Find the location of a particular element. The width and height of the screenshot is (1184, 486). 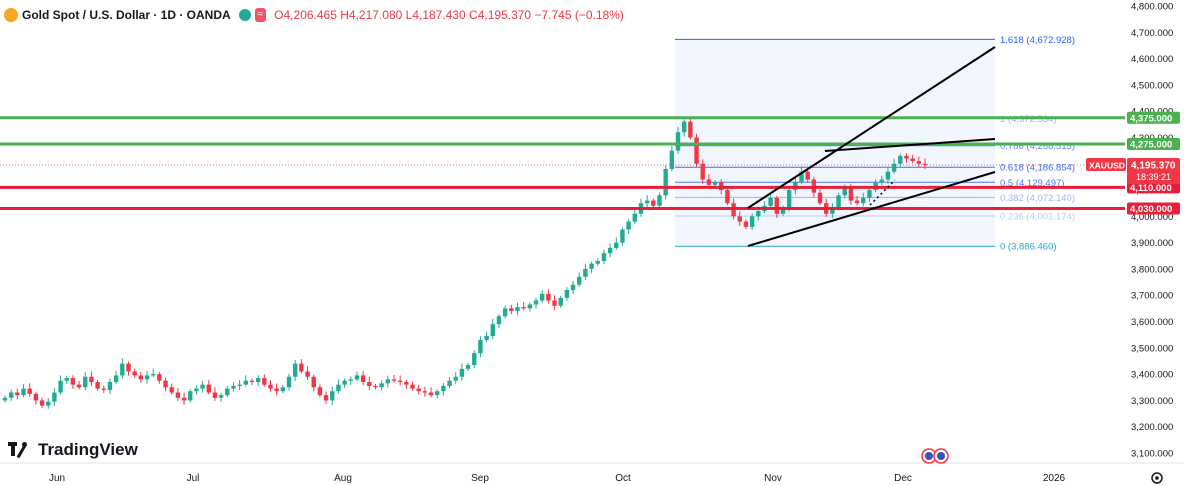

x-tick-label: Nov is located at coordinates (773, 478).